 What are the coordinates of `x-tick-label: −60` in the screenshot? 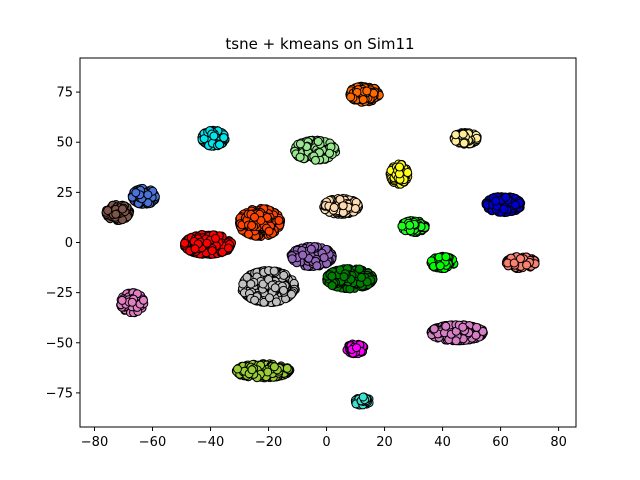 It's located at (152, 442).